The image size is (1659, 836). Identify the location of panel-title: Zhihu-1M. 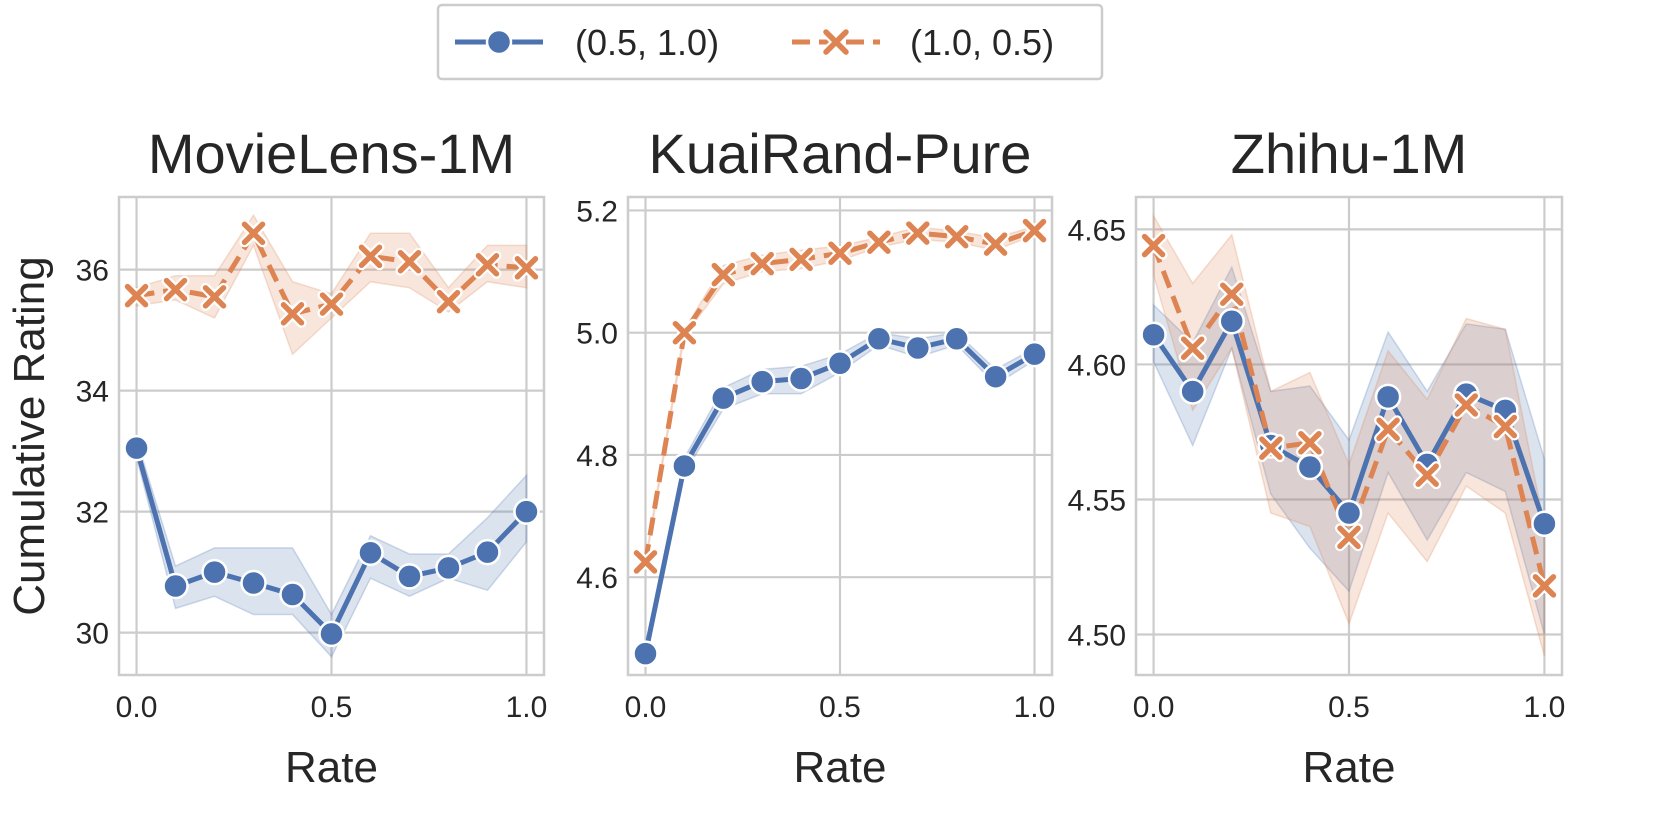
(1349, 153).